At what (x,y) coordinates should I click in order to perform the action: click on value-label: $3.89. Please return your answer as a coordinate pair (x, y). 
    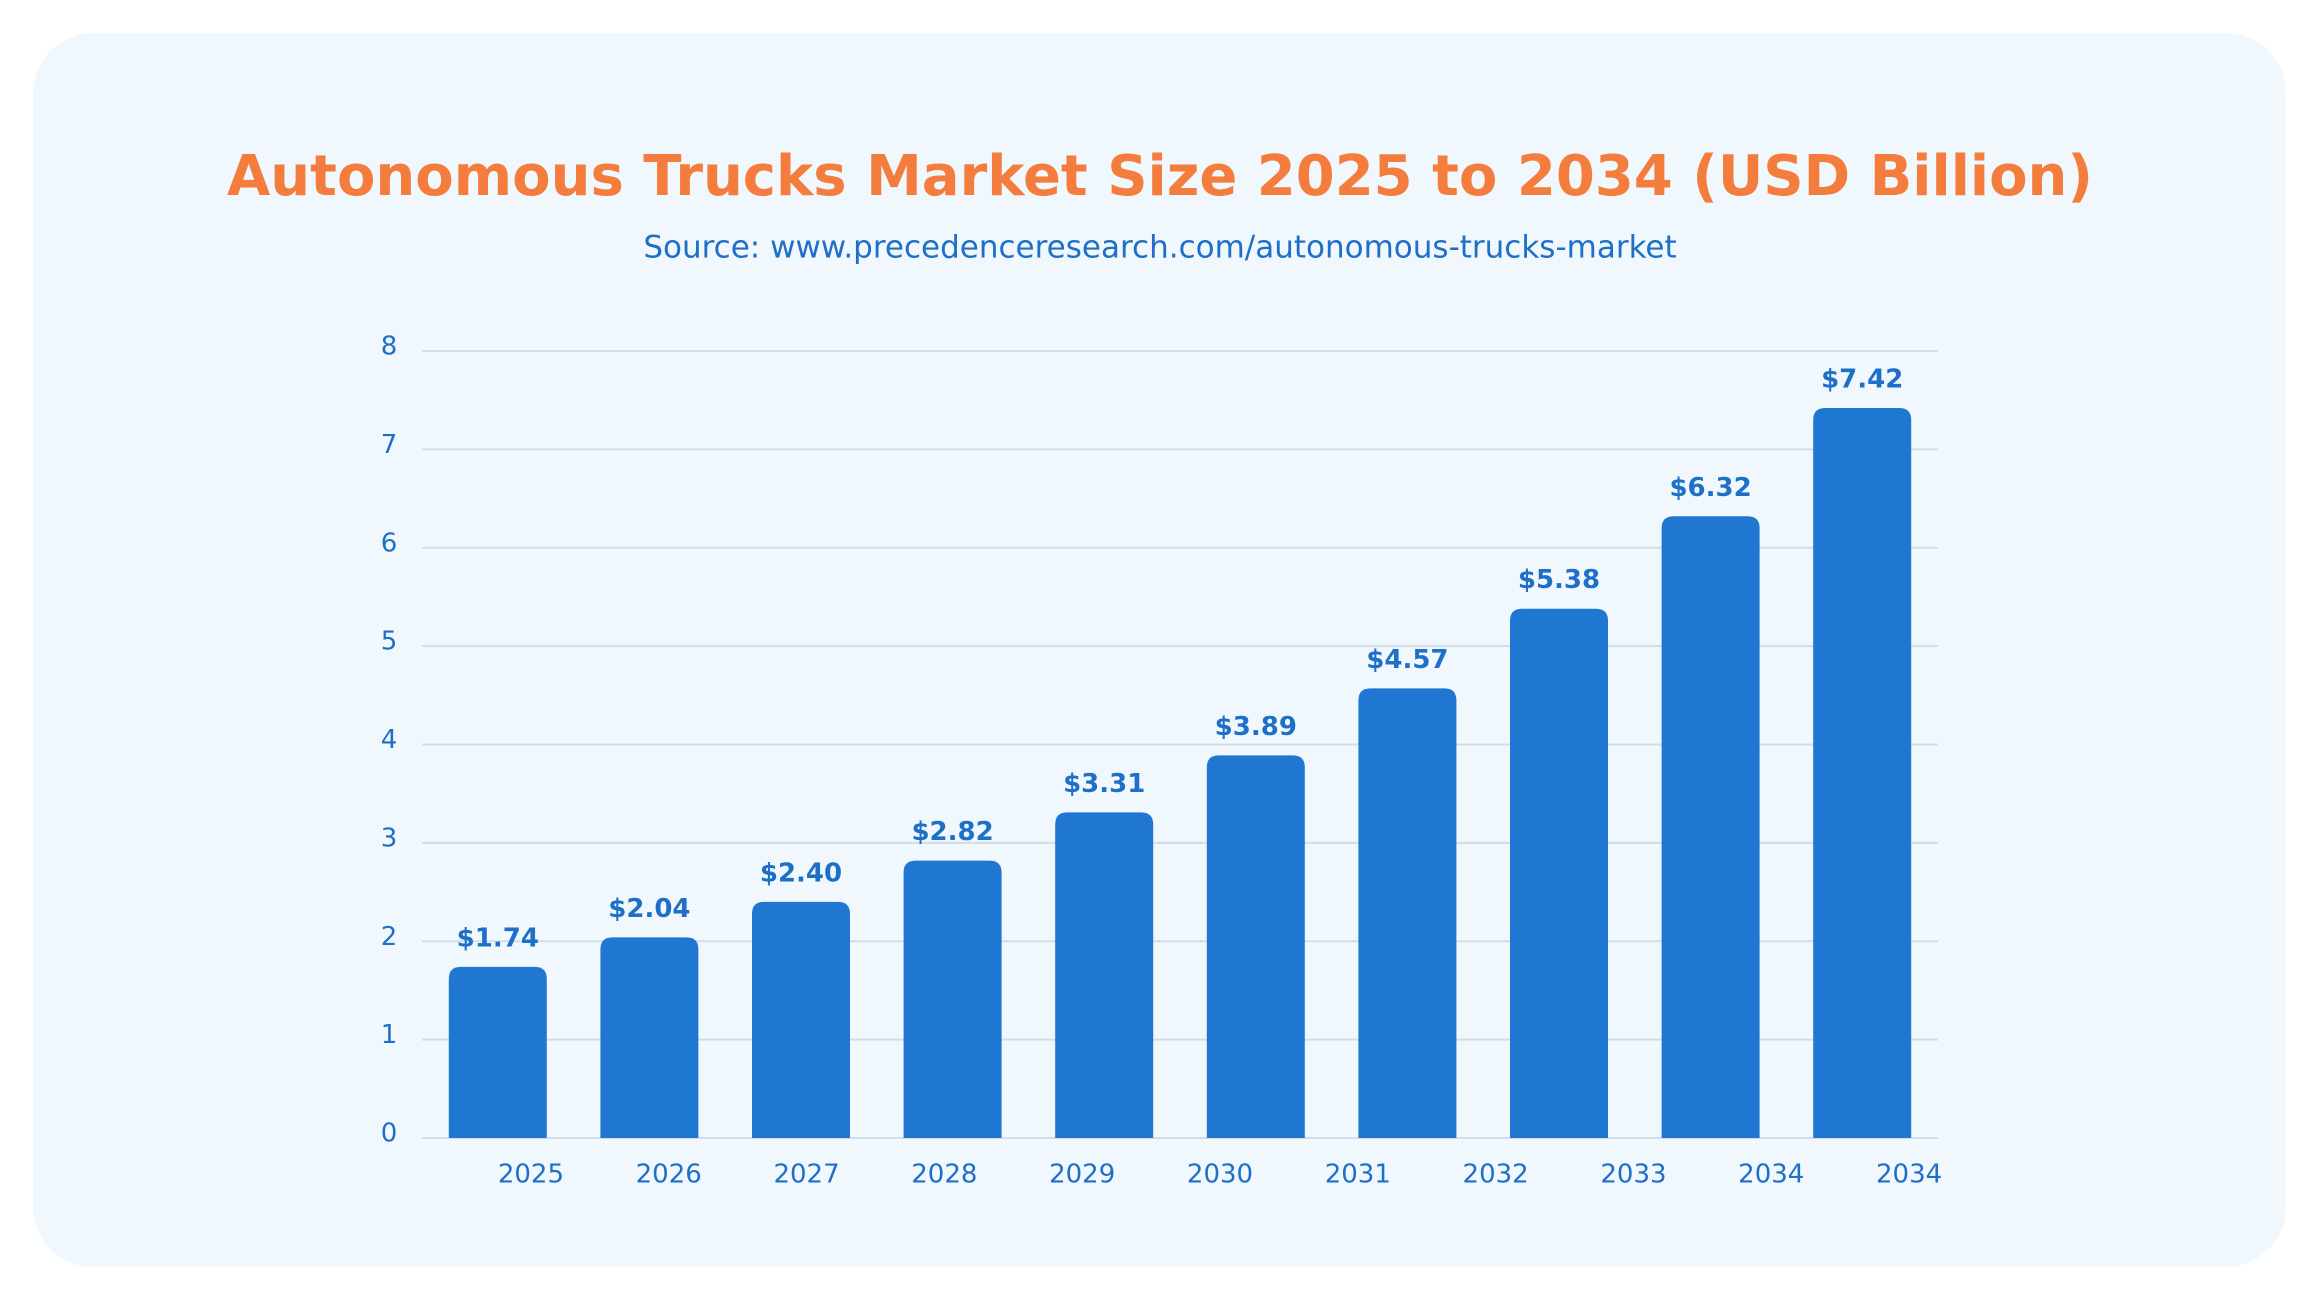
    Looking at the image, I should click on (1256, 727).